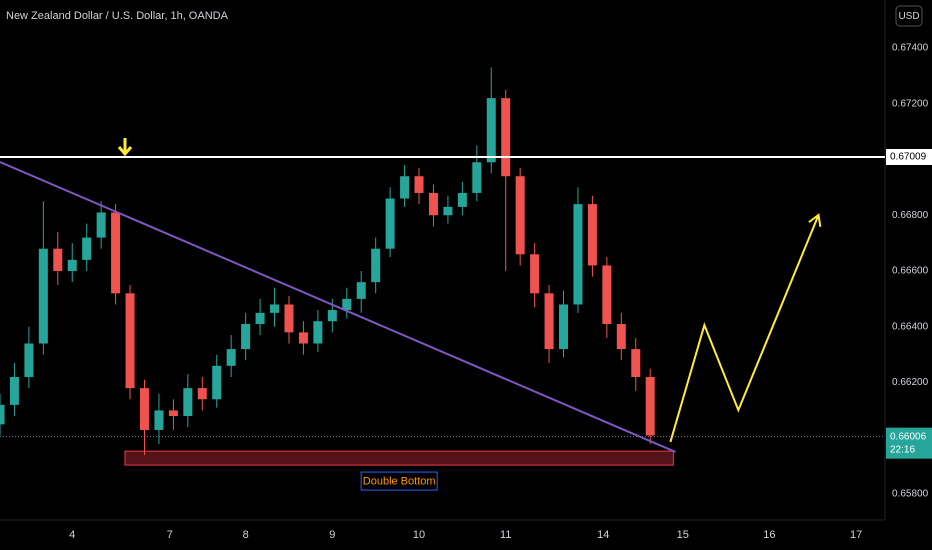 Image resolution: width=932 pixels, height=550 pixels. I want to click on y-tick-label: 0.66800, so click(910, 215).